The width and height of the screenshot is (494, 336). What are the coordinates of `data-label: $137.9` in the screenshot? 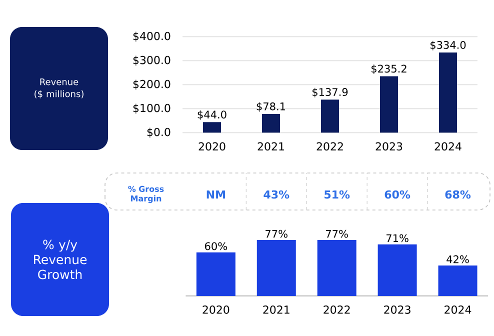 It's located at (330, 93).